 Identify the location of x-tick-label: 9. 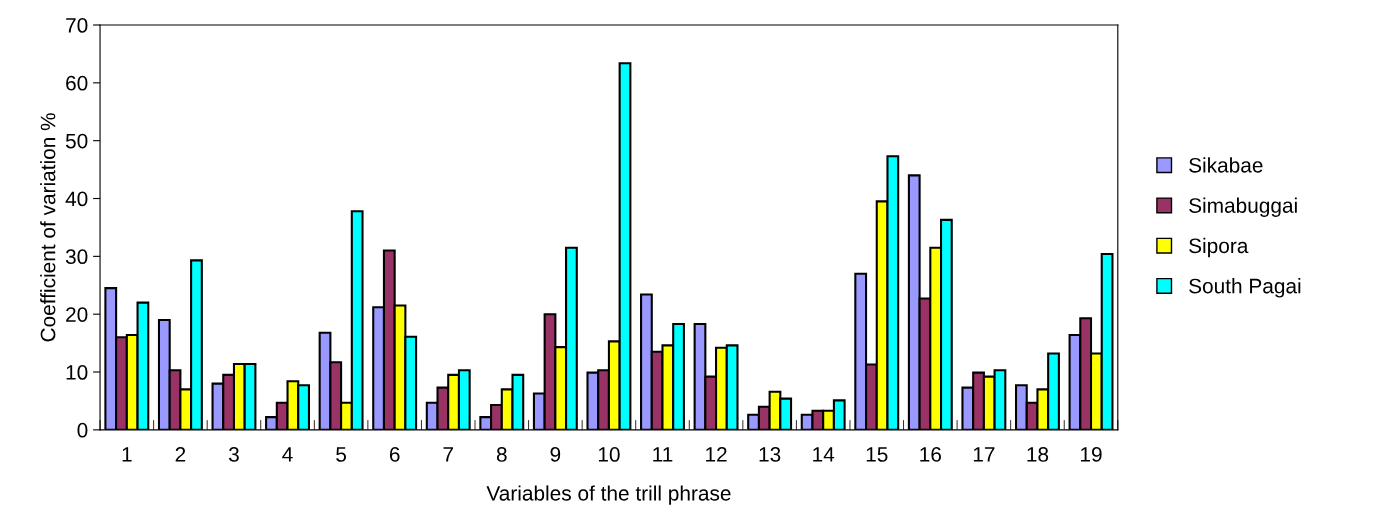
(555, 454).